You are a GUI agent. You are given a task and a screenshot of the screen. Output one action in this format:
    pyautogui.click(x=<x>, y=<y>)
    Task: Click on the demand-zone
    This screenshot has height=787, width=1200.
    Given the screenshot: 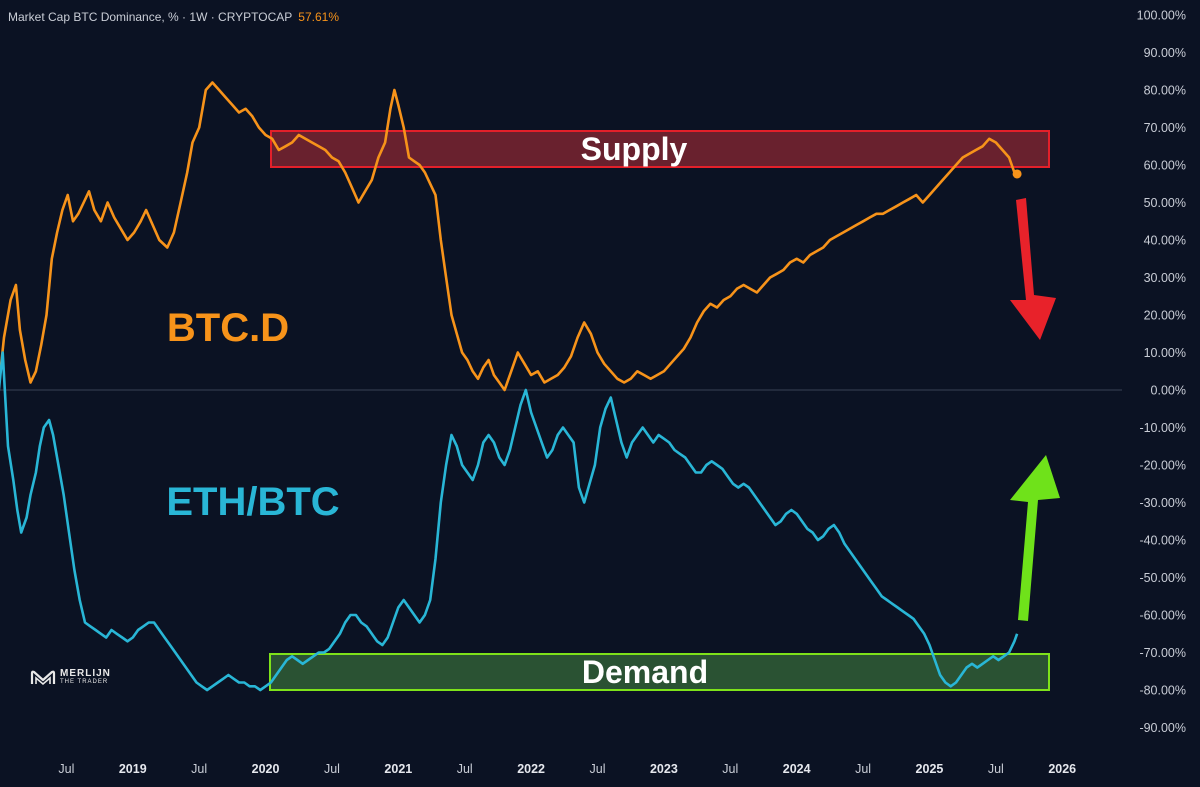 What is the action you would take?
    pyautogui.click(x=659, y=672)
    